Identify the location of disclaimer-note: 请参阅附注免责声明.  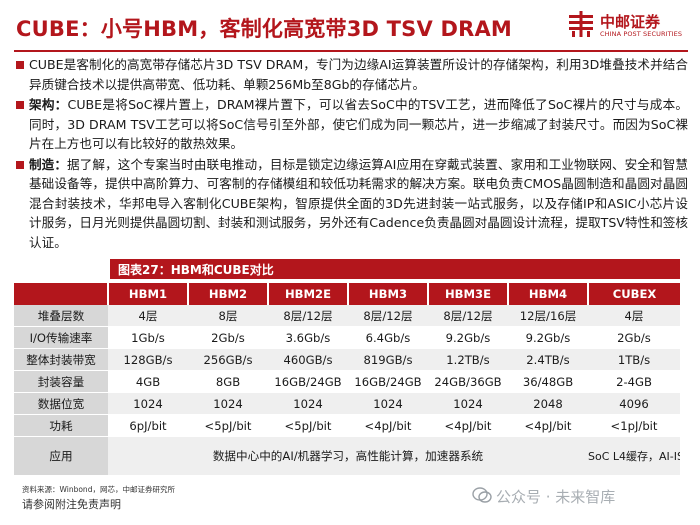
(71, 504).